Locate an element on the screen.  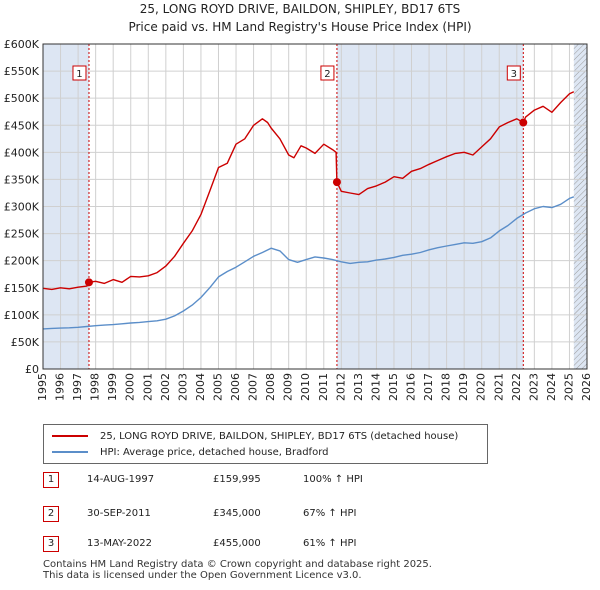
y-tick-label: £250K is located at coordinates (22, 234).